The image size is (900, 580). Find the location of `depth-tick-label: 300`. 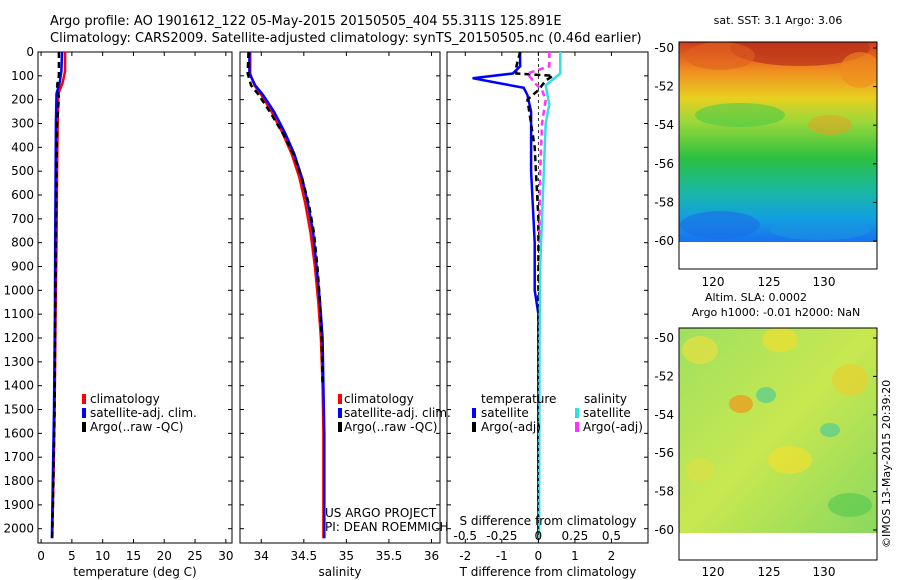

depth-tick-label: 300 is located at coordinates (22, 124).